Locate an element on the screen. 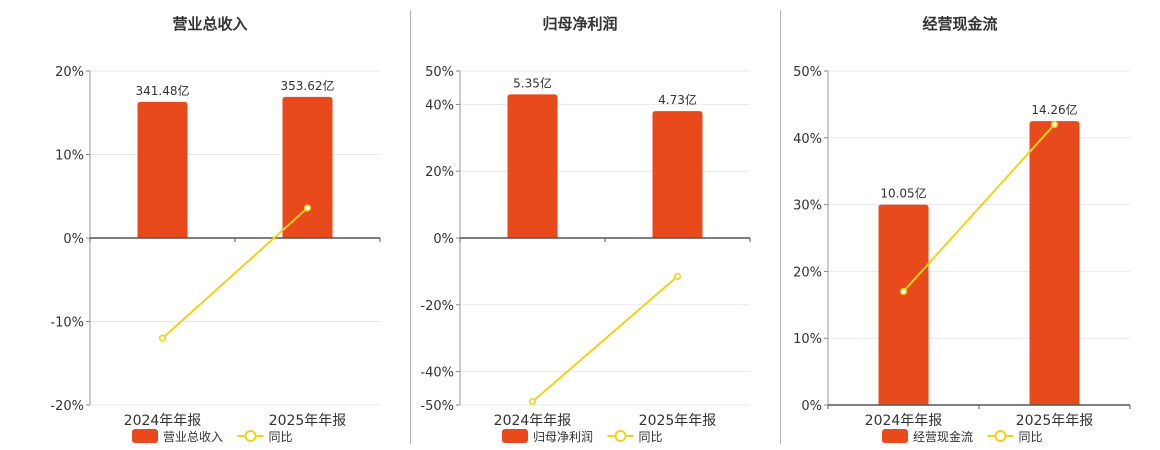  y-tick-label: -10% is located at coordinates (67, 323).